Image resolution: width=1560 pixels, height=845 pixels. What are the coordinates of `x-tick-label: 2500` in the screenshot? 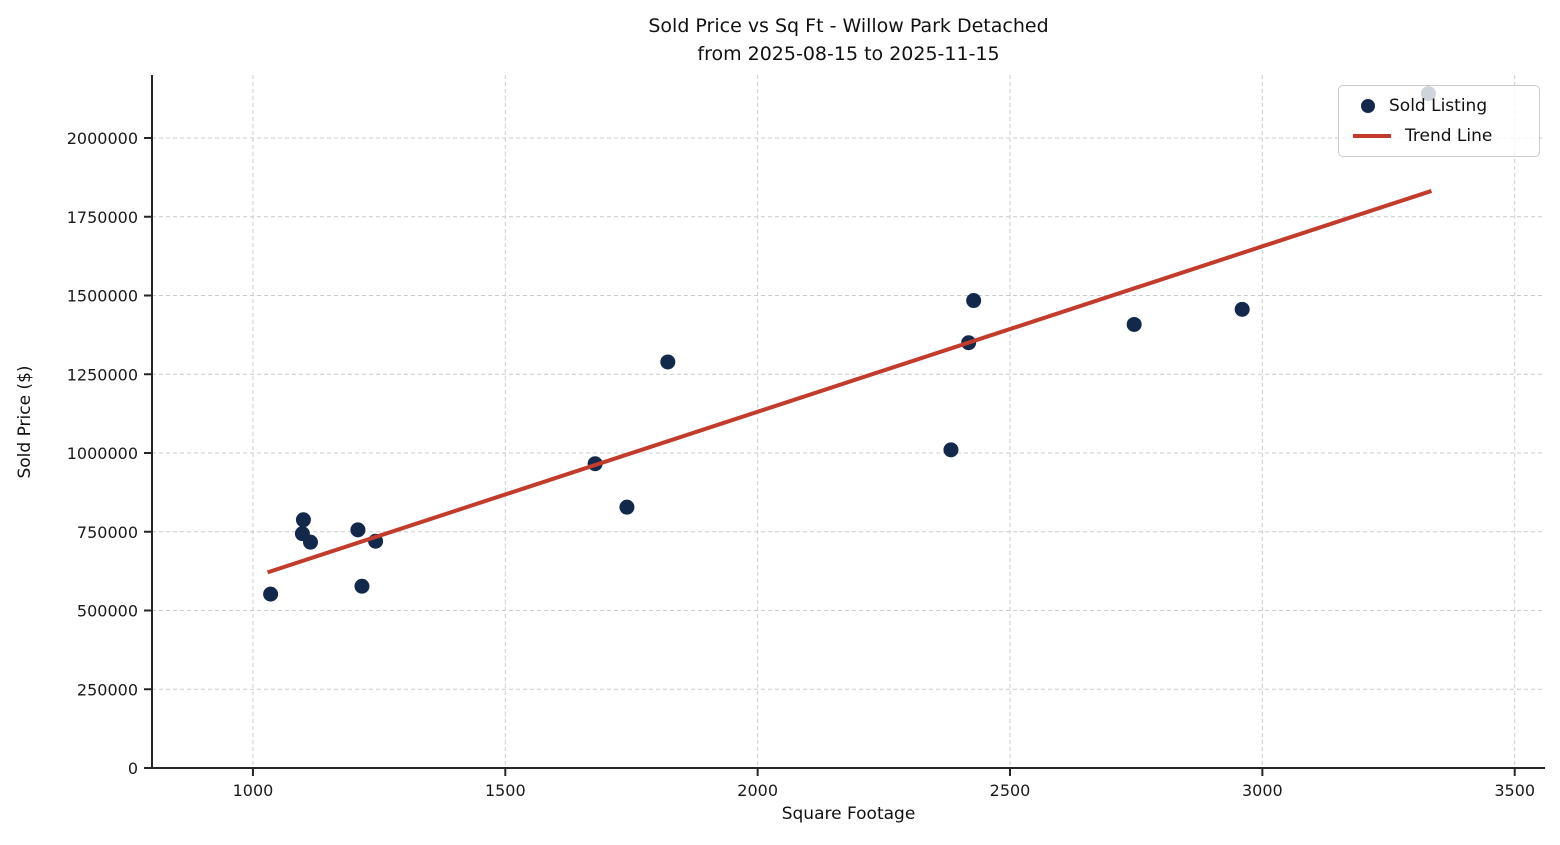 It's located at (1010, 790).